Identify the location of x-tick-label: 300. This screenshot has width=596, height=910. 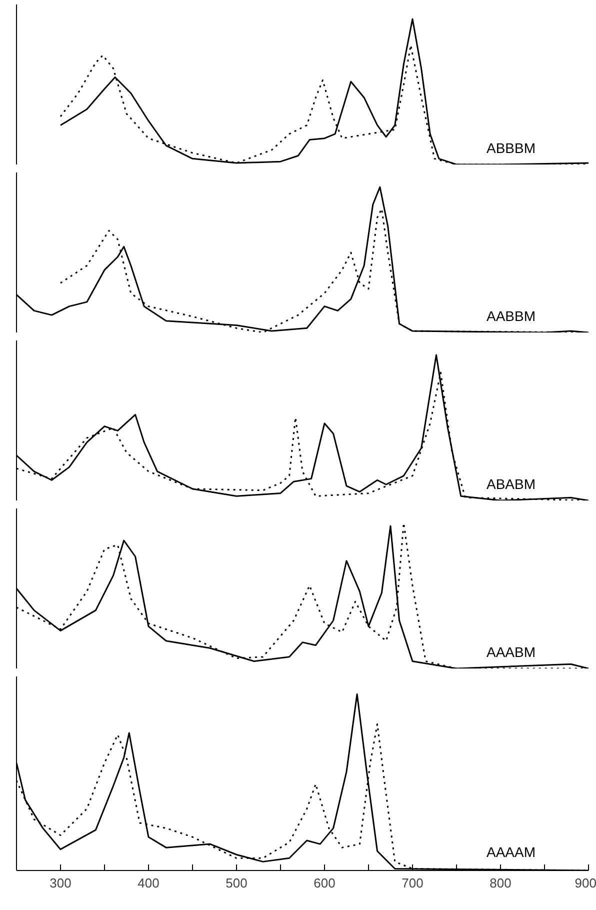
(61, 883).